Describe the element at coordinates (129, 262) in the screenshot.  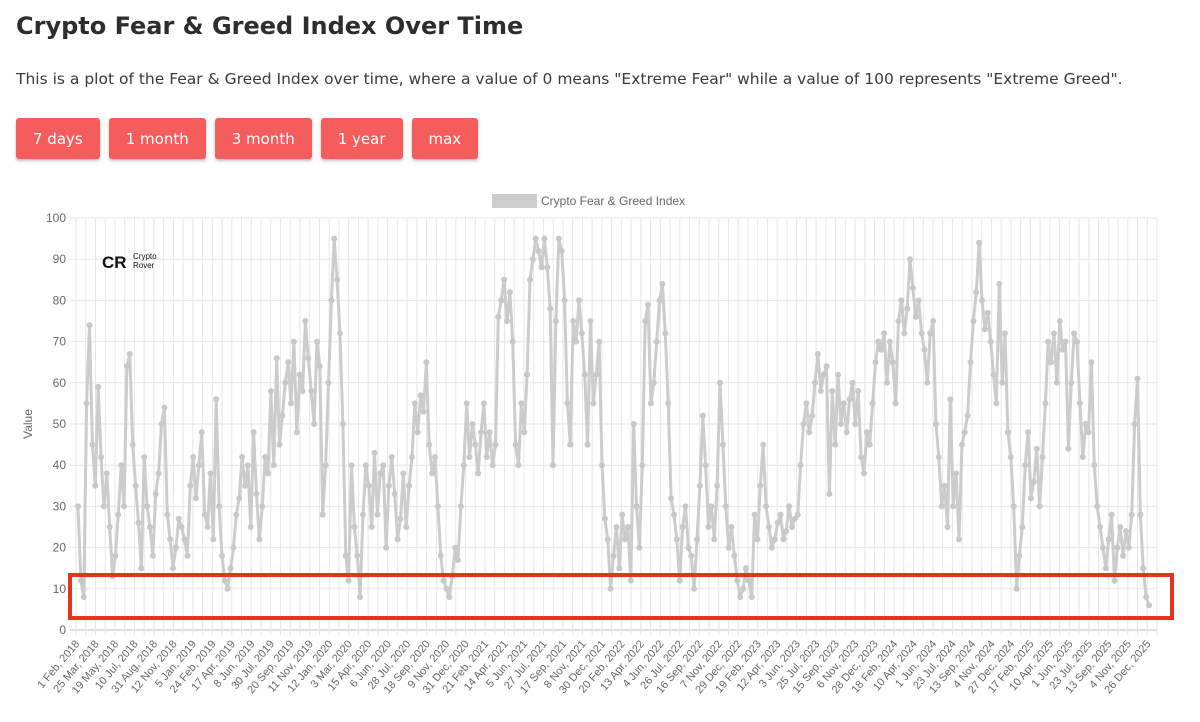
I see `crypto-rover-logo: CR Crypto Rover` at that location.